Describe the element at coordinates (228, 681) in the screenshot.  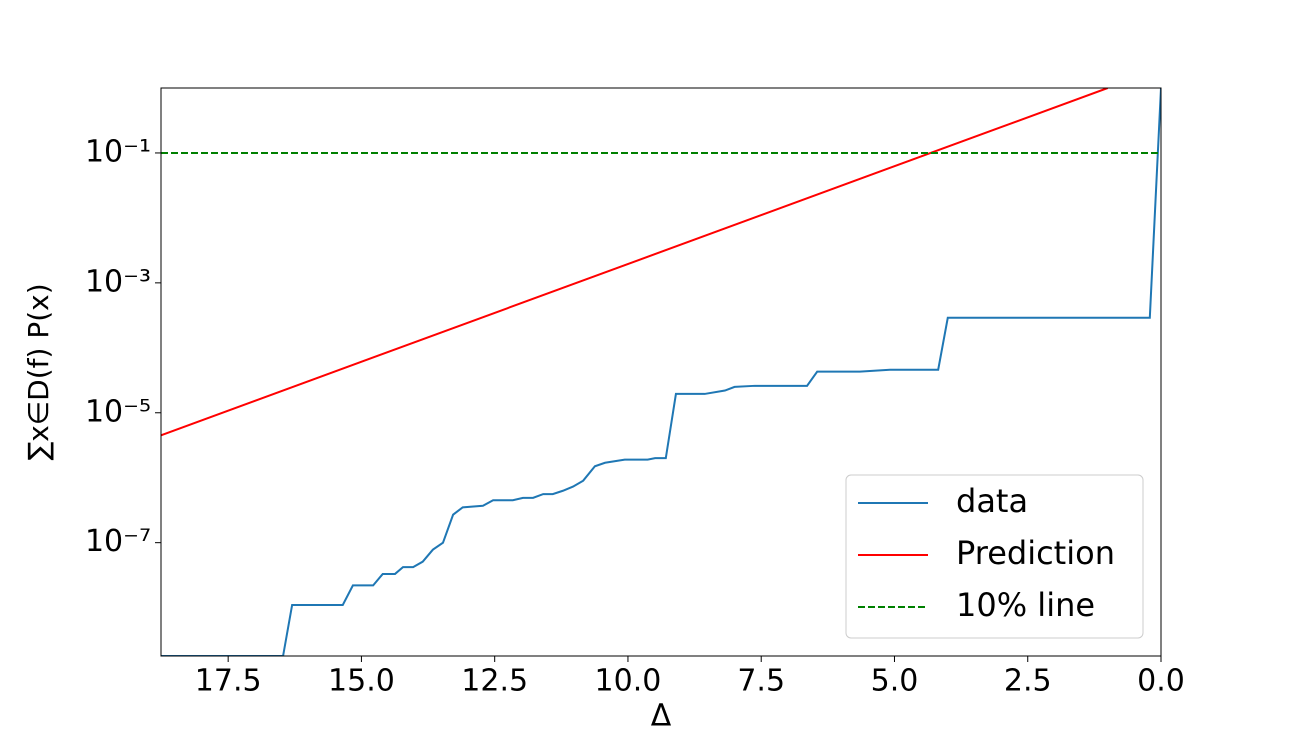
I see `x-tick-label: 17.5` at that location.